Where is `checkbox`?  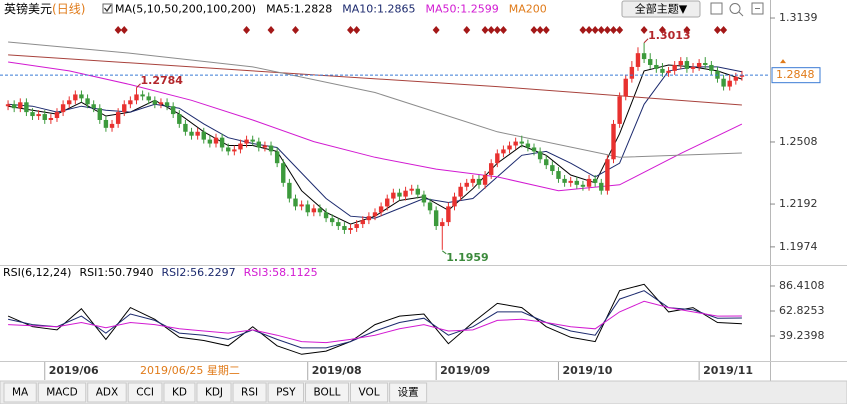 checkbox is located at coordinates (107, 8).